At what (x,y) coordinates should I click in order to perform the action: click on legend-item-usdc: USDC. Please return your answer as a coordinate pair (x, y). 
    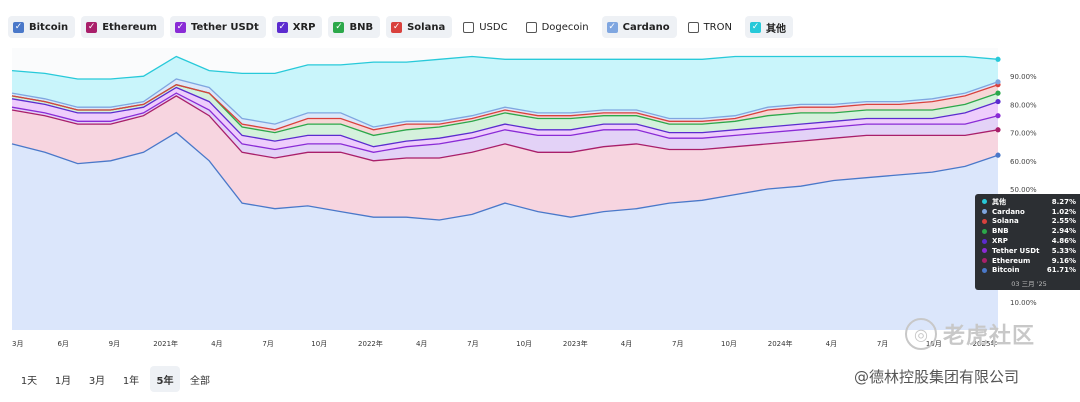
    Looking at the image, I should click on (486, 27).